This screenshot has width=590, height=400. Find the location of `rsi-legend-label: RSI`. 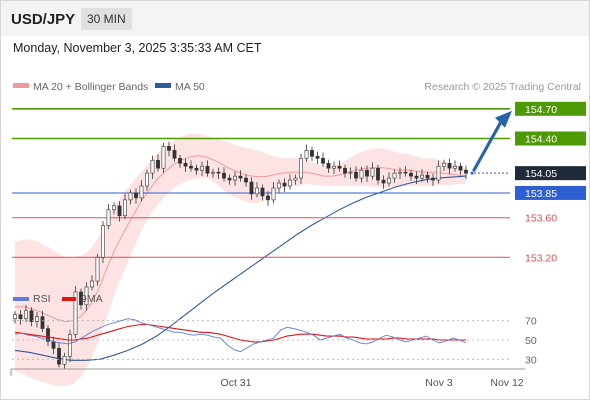

rsi-legend-label: RSI is located at coordinates (42, 299).